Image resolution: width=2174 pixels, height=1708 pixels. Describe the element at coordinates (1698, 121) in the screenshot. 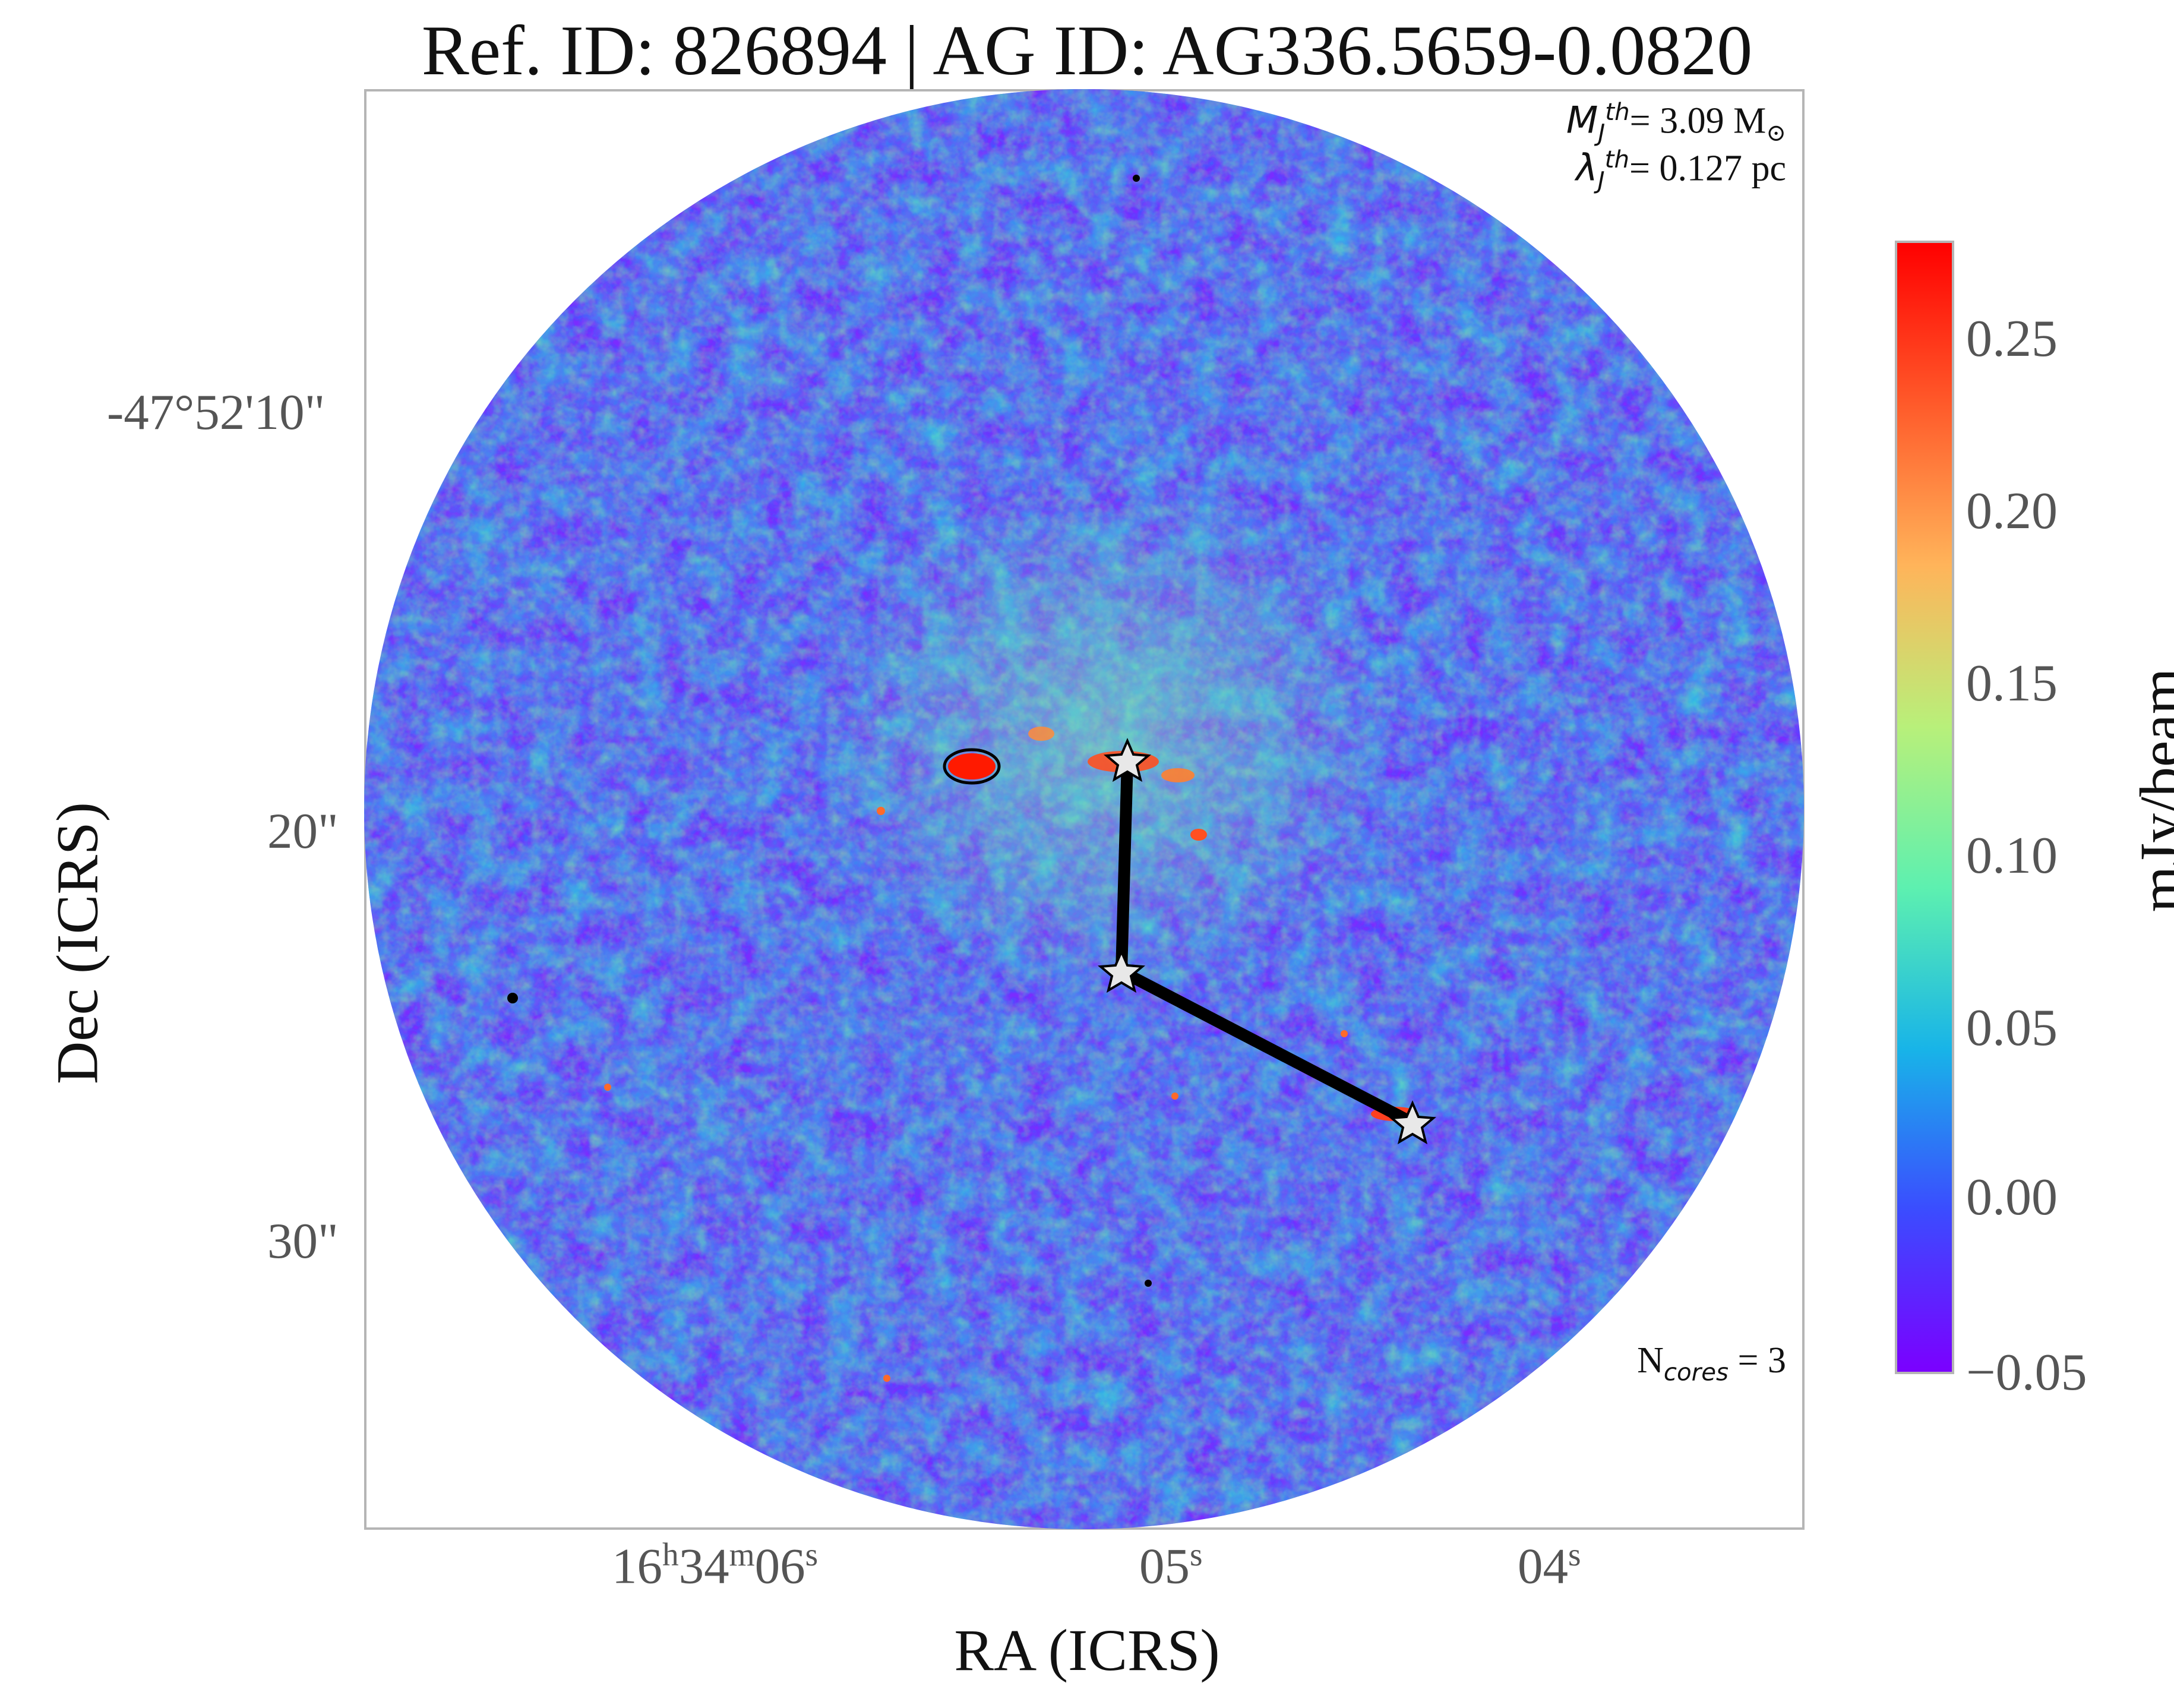

I see `mass-value: = 3.09 M` at that location.